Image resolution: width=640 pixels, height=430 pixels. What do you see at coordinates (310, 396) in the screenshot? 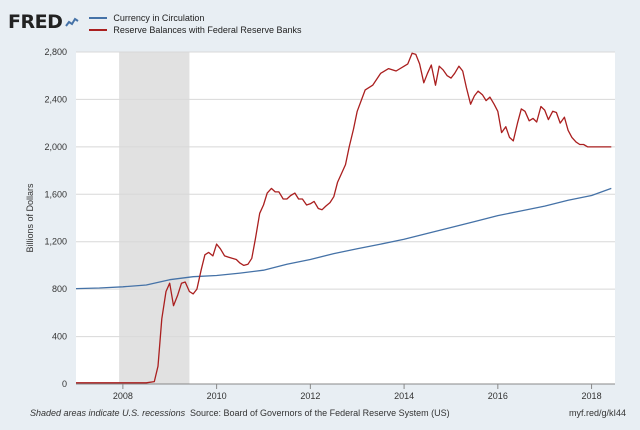
I see `x-tick-label-2012: 2012` at bounding box center [310, 396].